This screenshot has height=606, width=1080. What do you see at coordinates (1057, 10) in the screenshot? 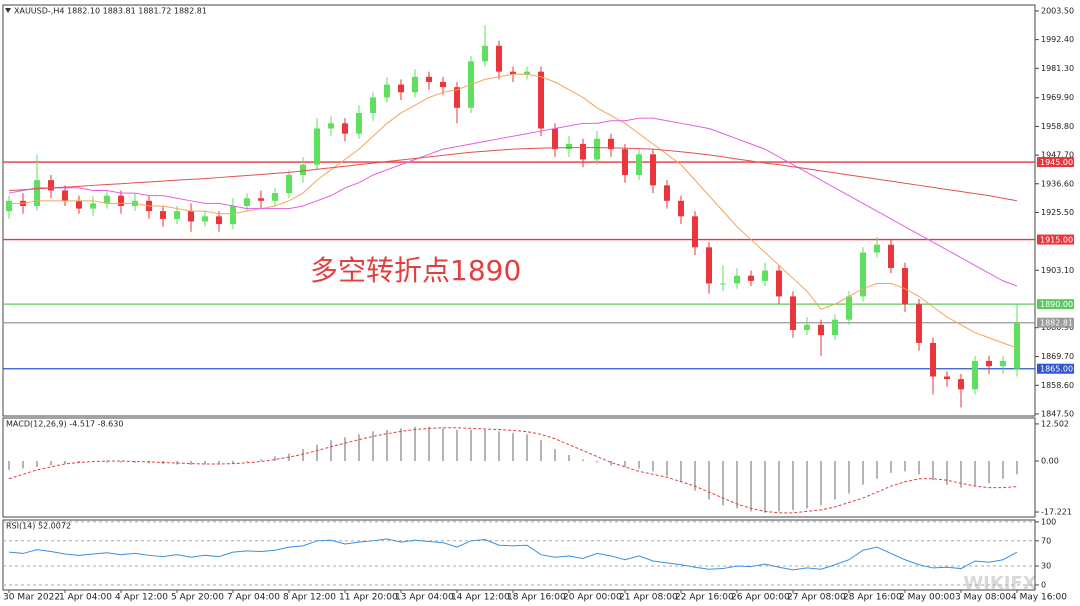
I see `y-tick-label: 2003.50` at bounding box center [1057, 10].